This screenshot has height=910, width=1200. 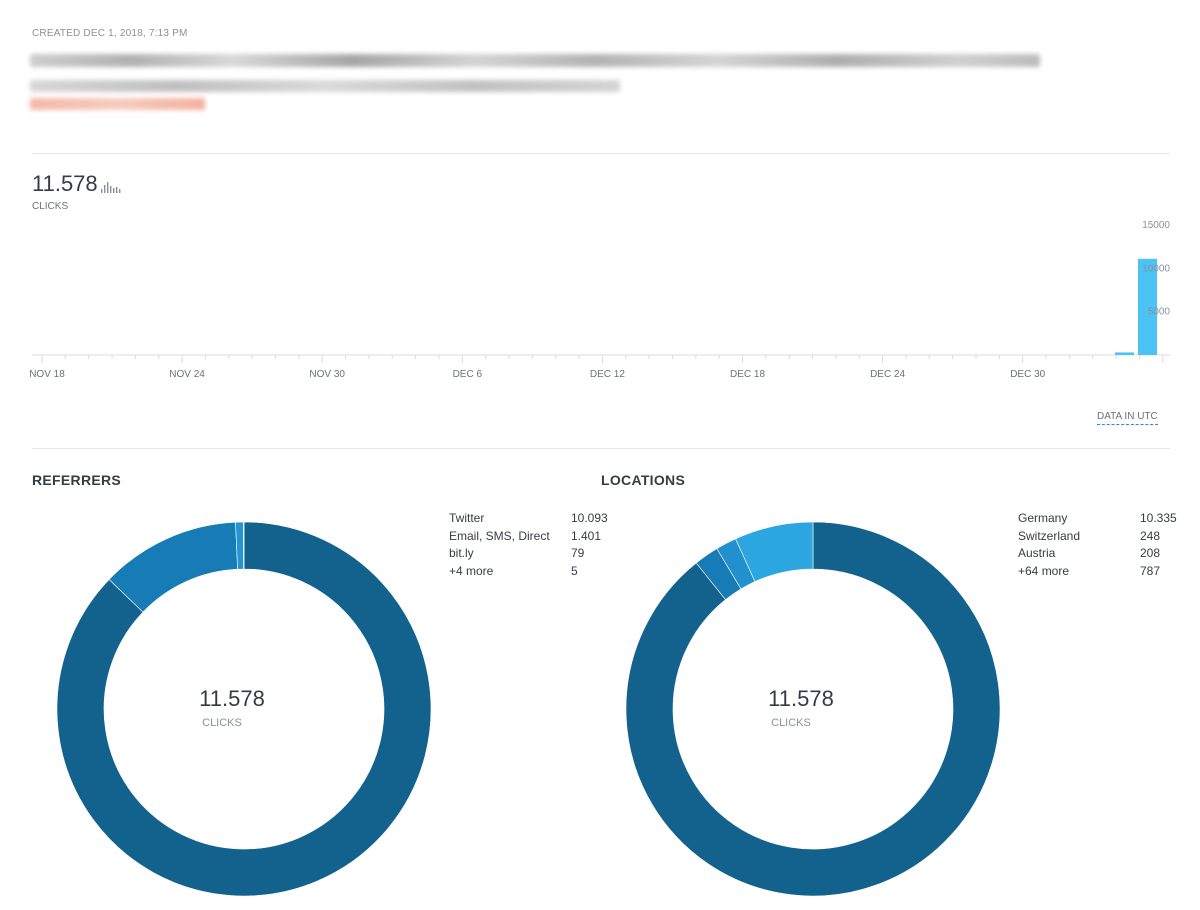 I want to click on x-tick-label: NOV 24, so click(x=187, y=374).